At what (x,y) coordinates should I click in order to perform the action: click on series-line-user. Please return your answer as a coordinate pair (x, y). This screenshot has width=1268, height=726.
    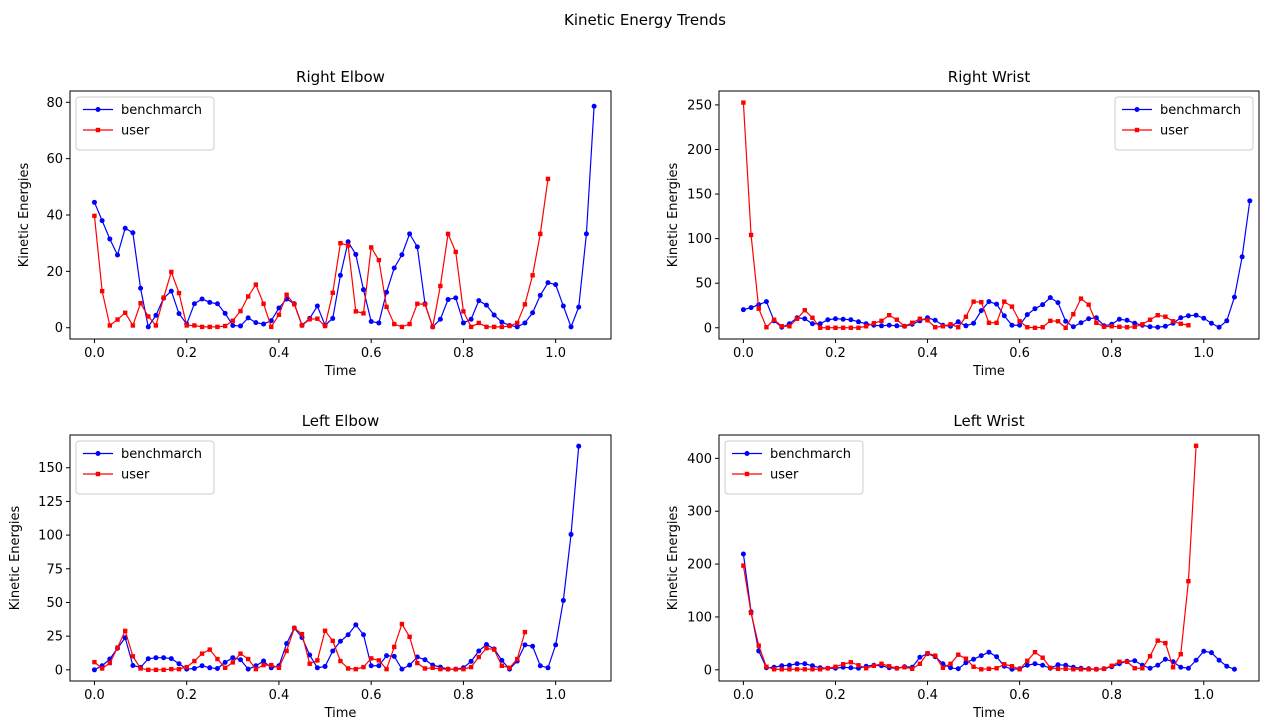
    Looking at the image, I should click on (321, 254).